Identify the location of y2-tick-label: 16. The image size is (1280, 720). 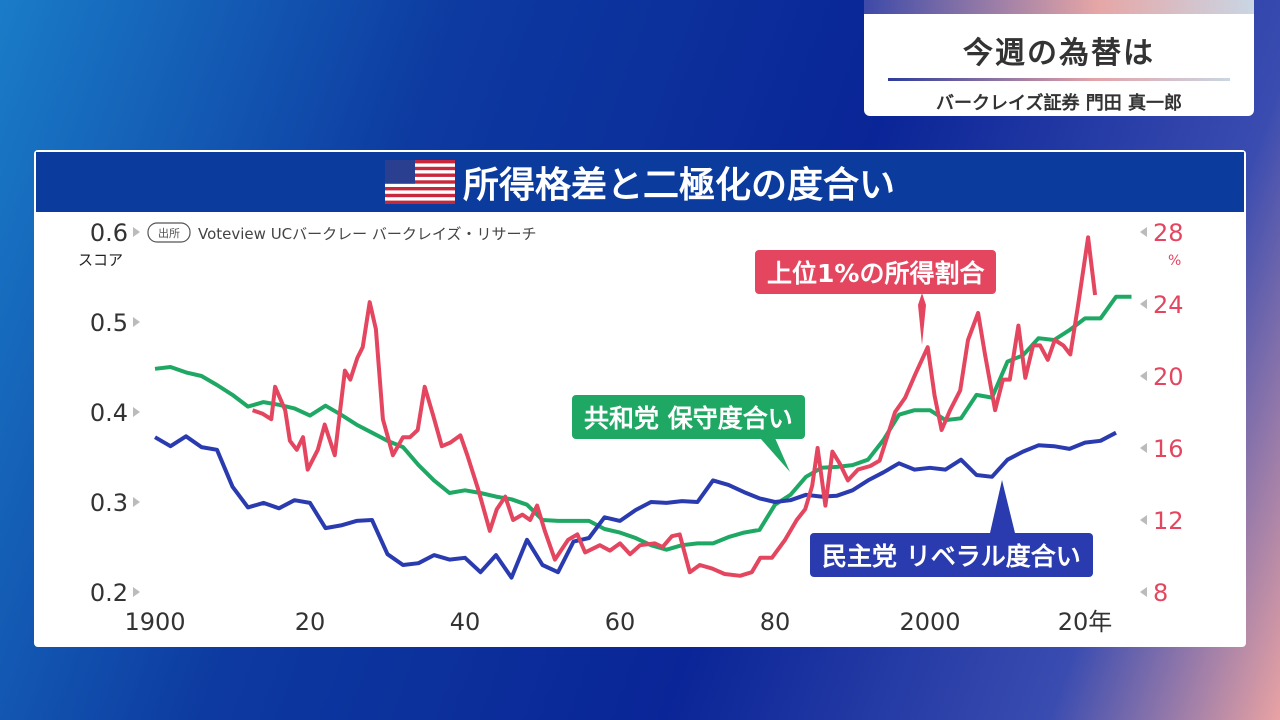
(1168, 449).